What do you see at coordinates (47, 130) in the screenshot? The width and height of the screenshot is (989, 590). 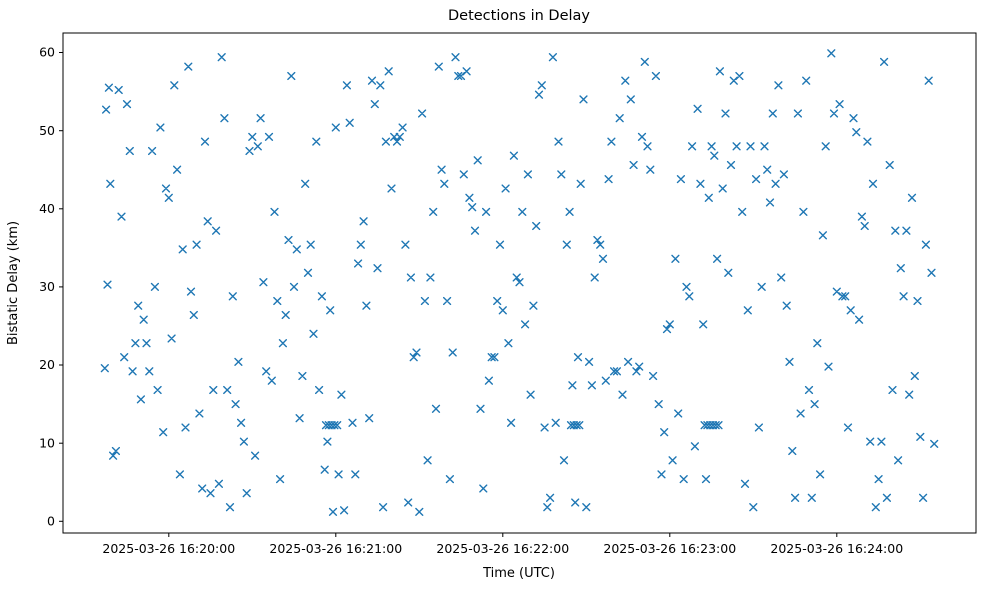 I see `y-tick-label: 50` at bounding box center [47, 130].